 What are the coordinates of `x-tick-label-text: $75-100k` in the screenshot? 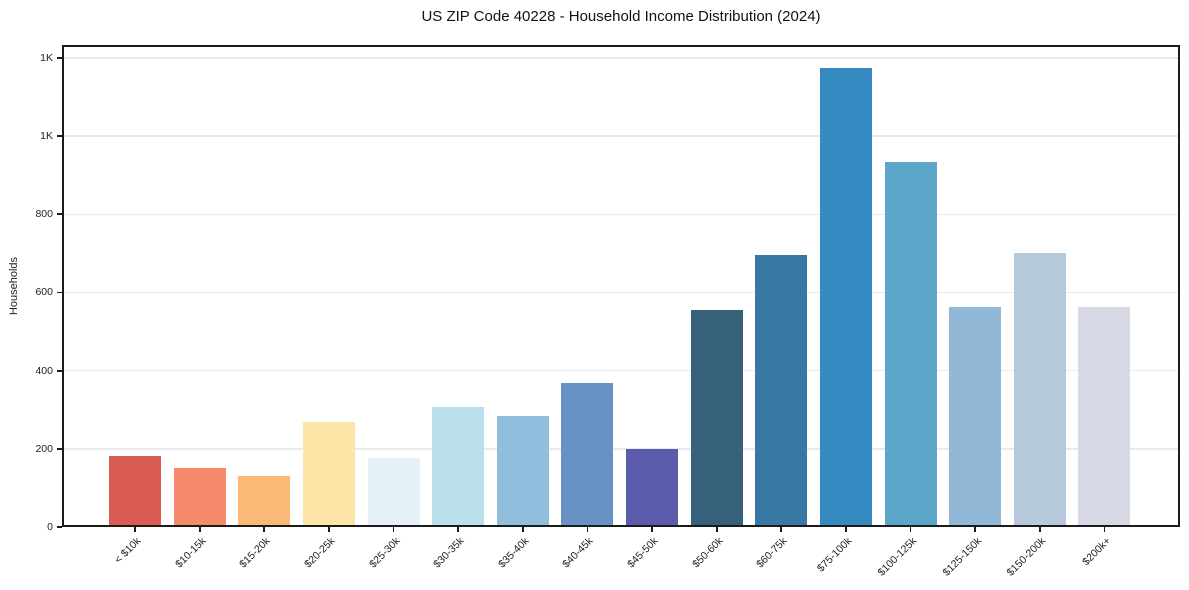 It's located at (834, 555).